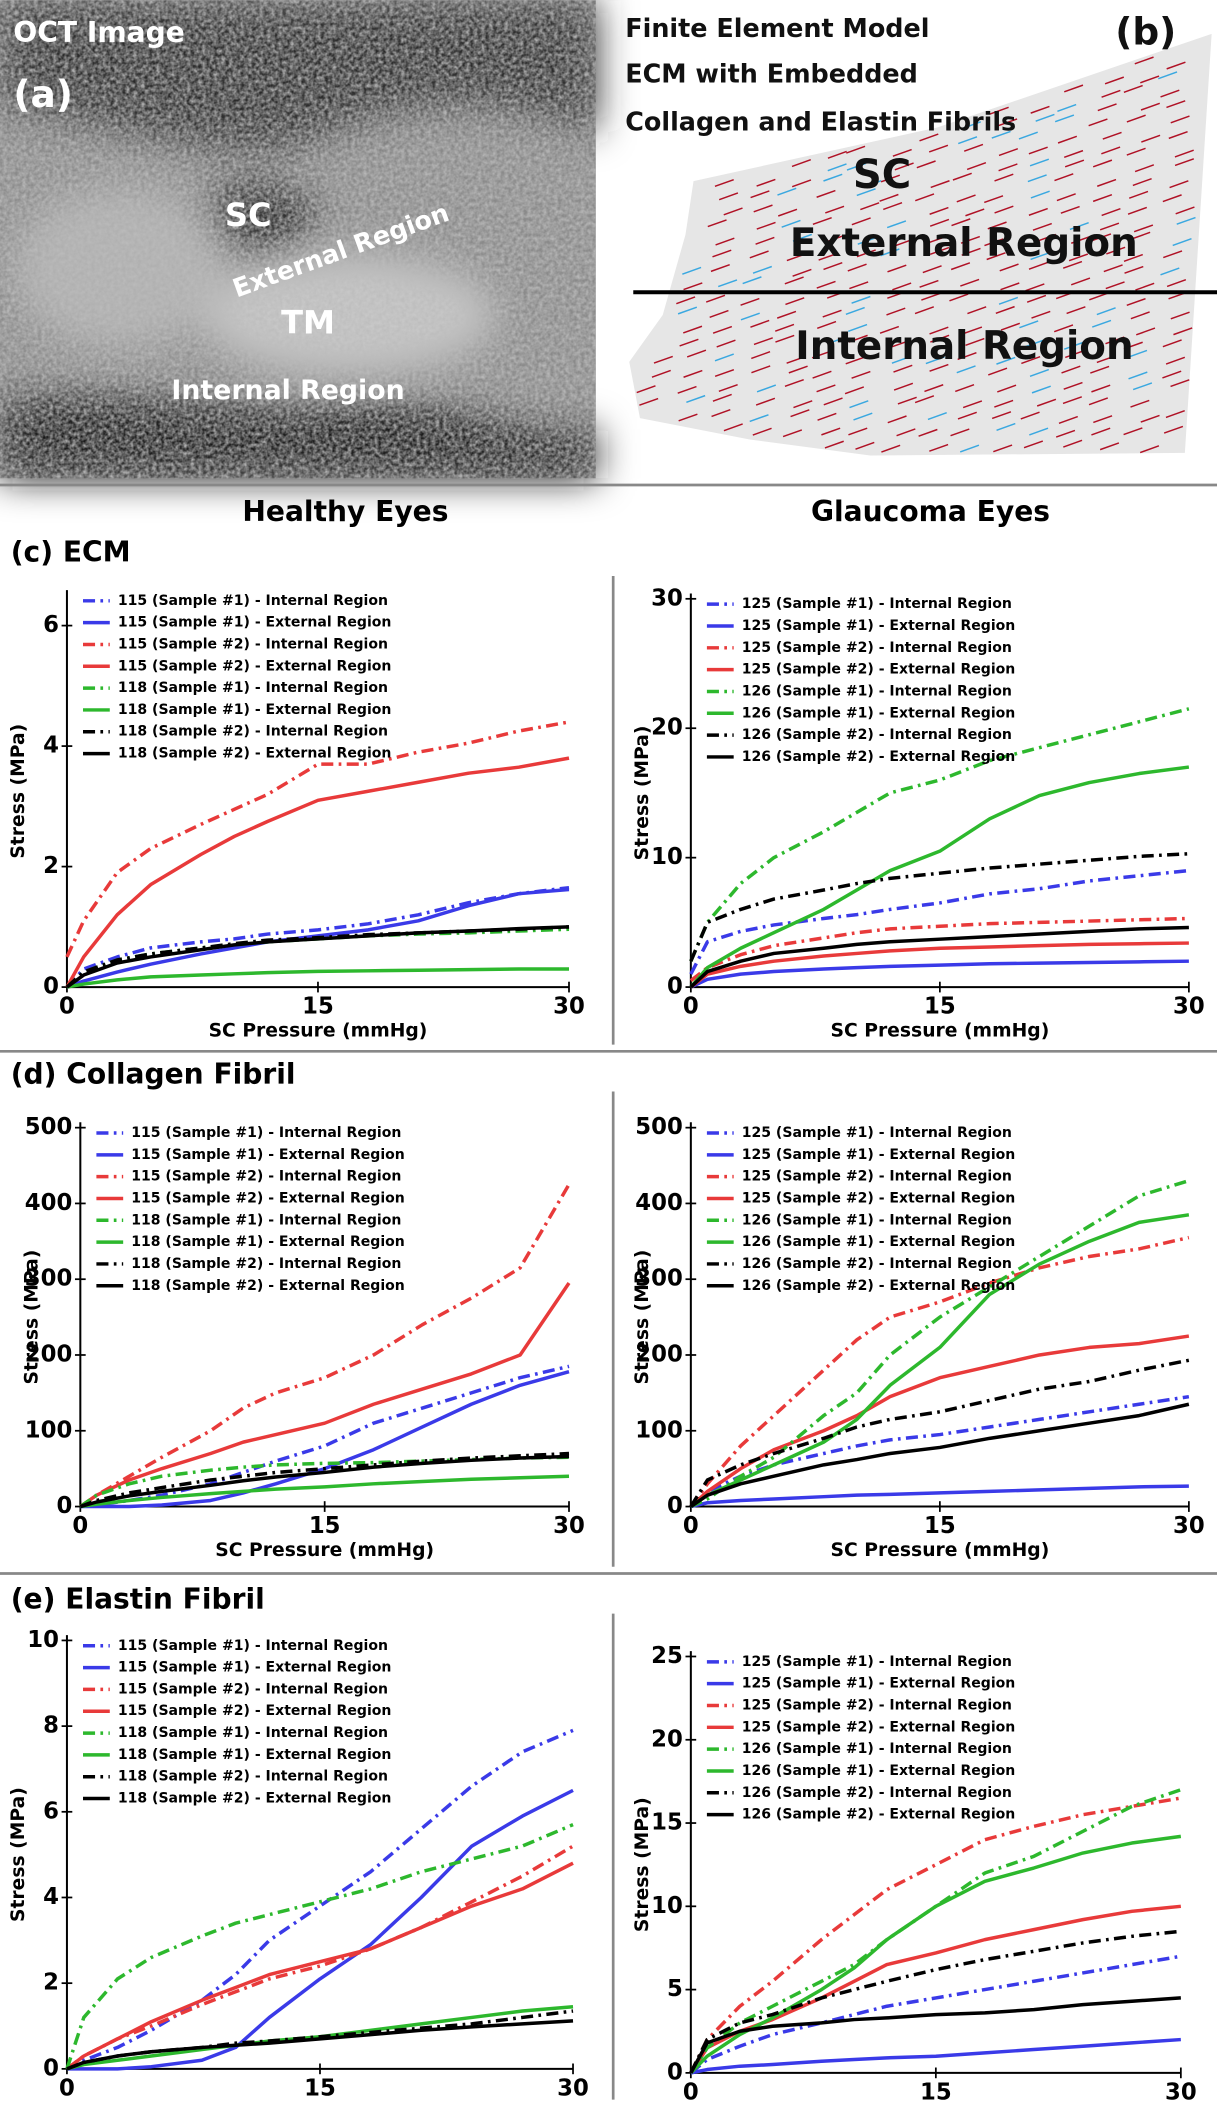 Image resolution: width=1217 pixels, height=2104 pixels. I want to click on y-axis-label: Stress (MPa), so click(642, 1864).